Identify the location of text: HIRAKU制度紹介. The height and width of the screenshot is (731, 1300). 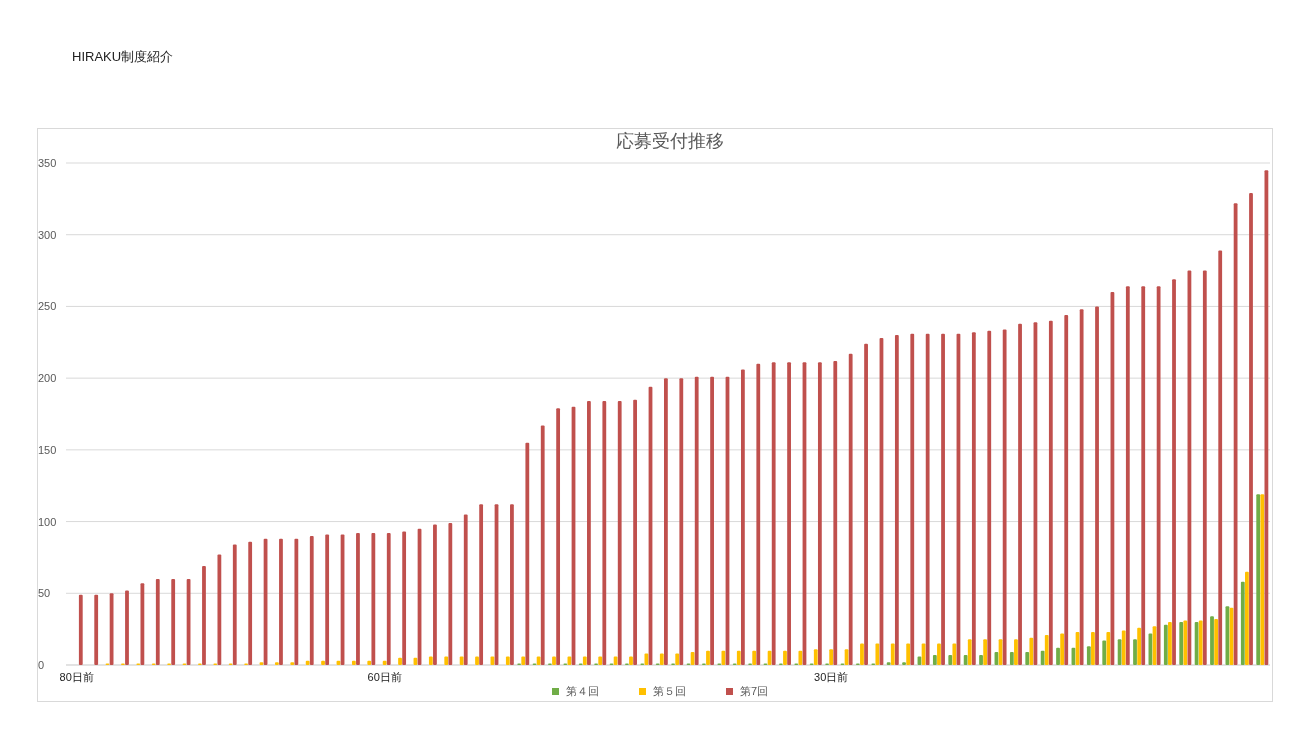
(123, 56).